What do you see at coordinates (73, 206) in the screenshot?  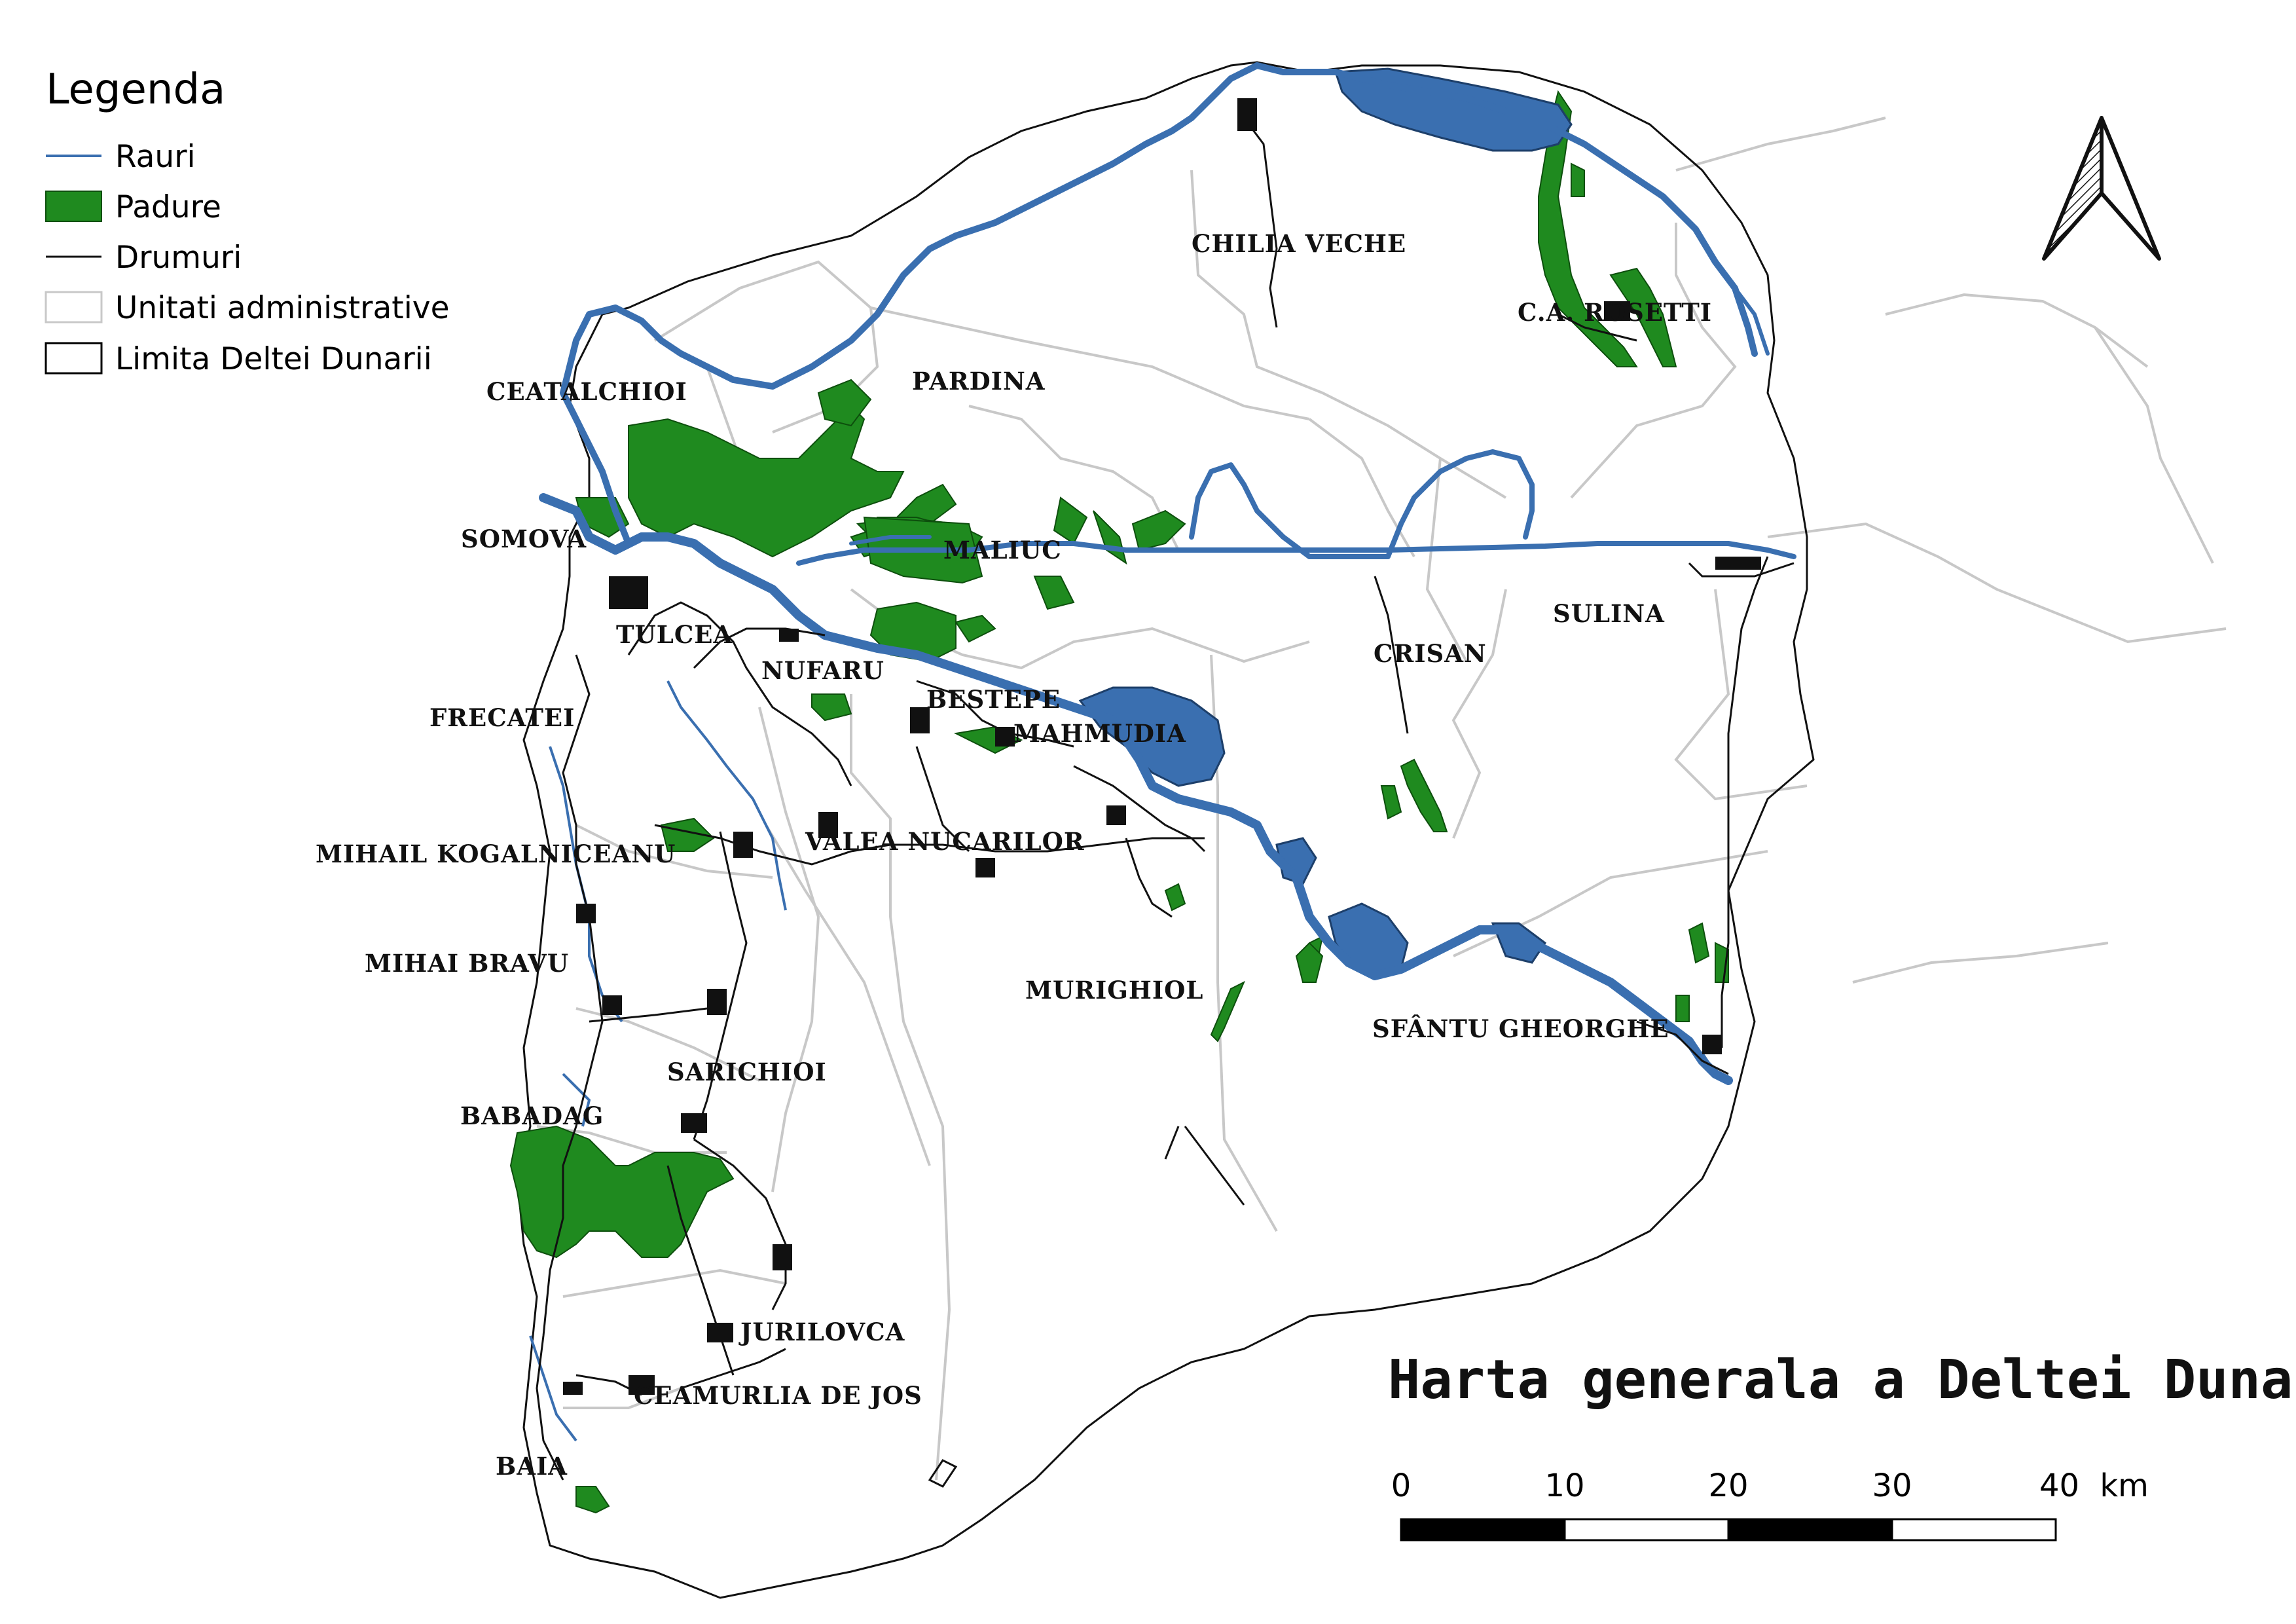 I see `legend-swatch-forest` at bounding box center [73, 206].